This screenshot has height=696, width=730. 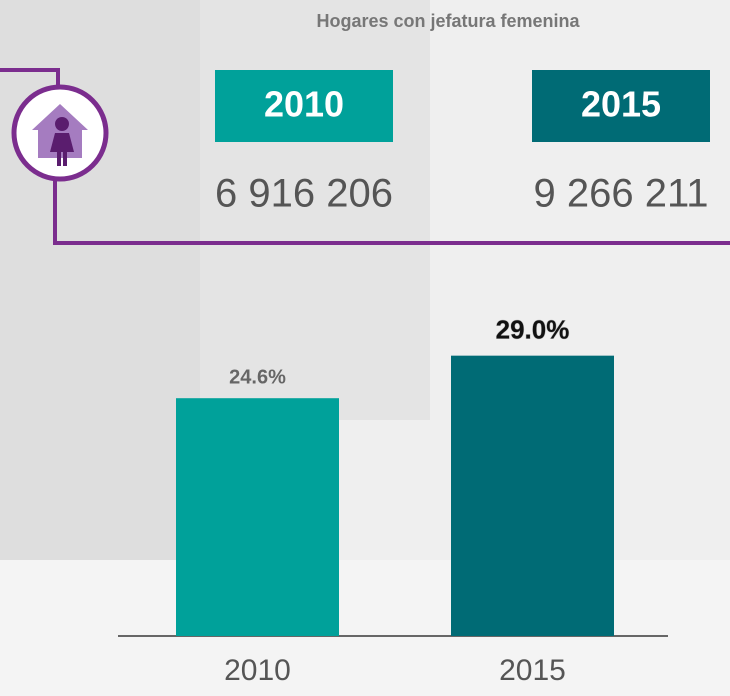 What do you see at coordinates (621, 194) in the screenshot?
I see `total-value: 9 266 211` at bounding box center [621, 194].